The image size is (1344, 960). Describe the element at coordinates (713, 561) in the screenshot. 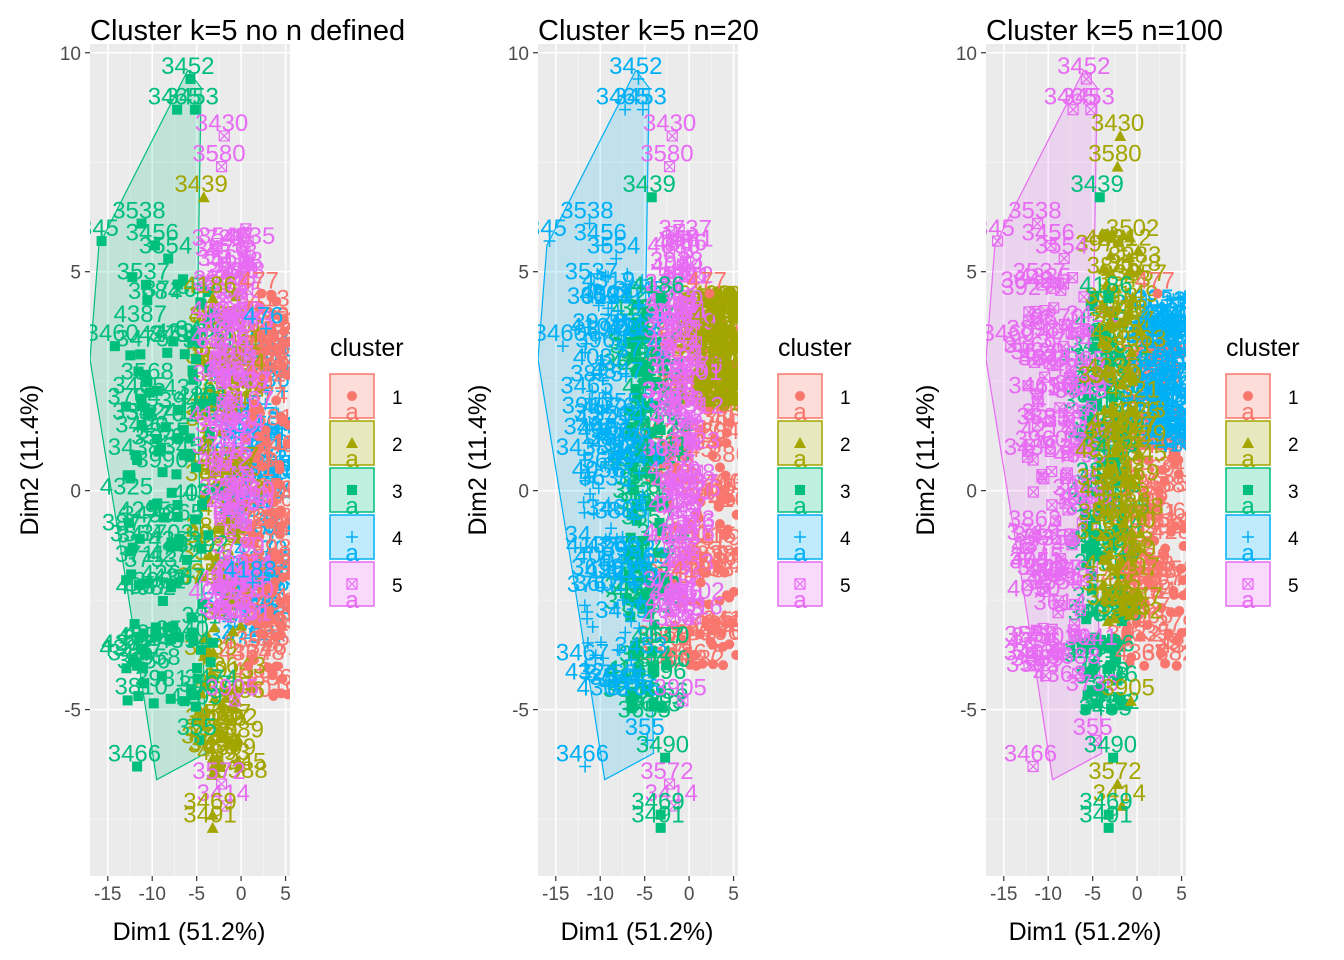

I see `point-label: 4083` at that location.